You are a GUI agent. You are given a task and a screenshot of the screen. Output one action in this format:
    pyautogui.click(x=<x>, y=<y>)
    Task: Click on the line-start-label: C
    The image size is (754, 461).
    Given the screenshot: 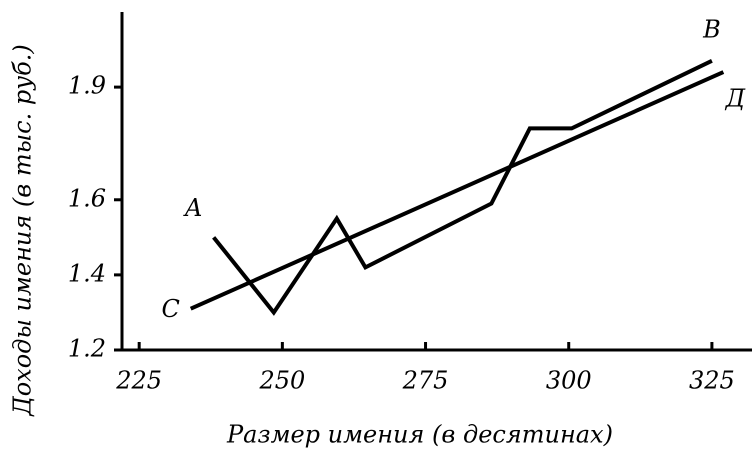 What is the action you would take?
    pyautogui.click(x=171, y=309)
    